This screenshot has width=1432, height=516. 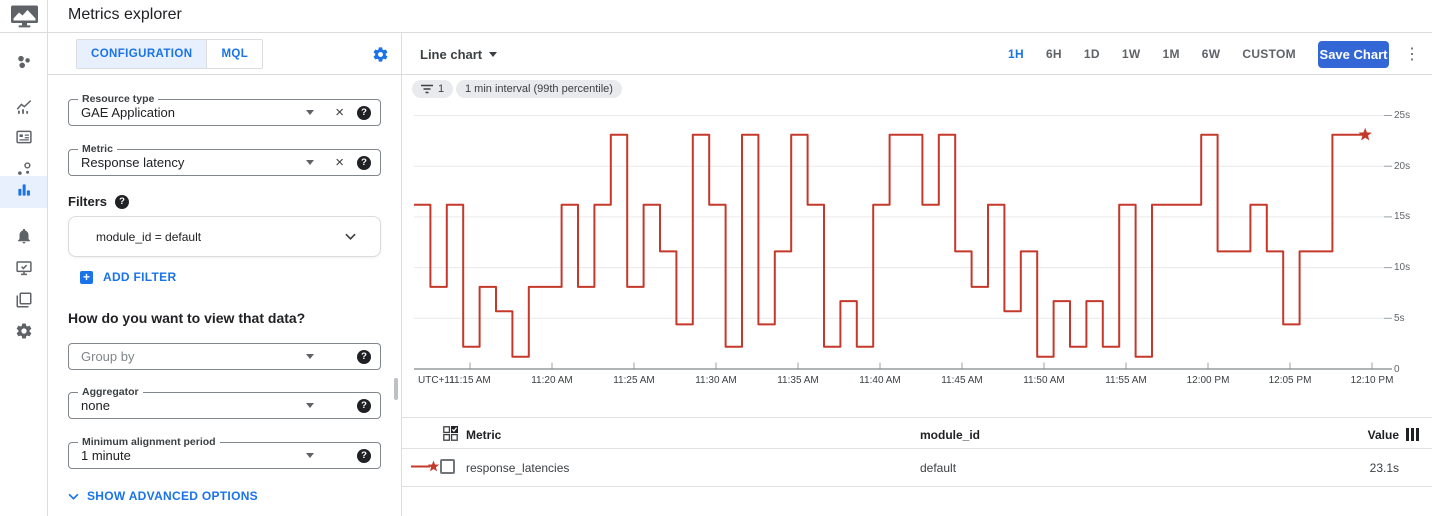 I want to click on x-axis-label: 11:30 AM, so click(x=716, y=380).